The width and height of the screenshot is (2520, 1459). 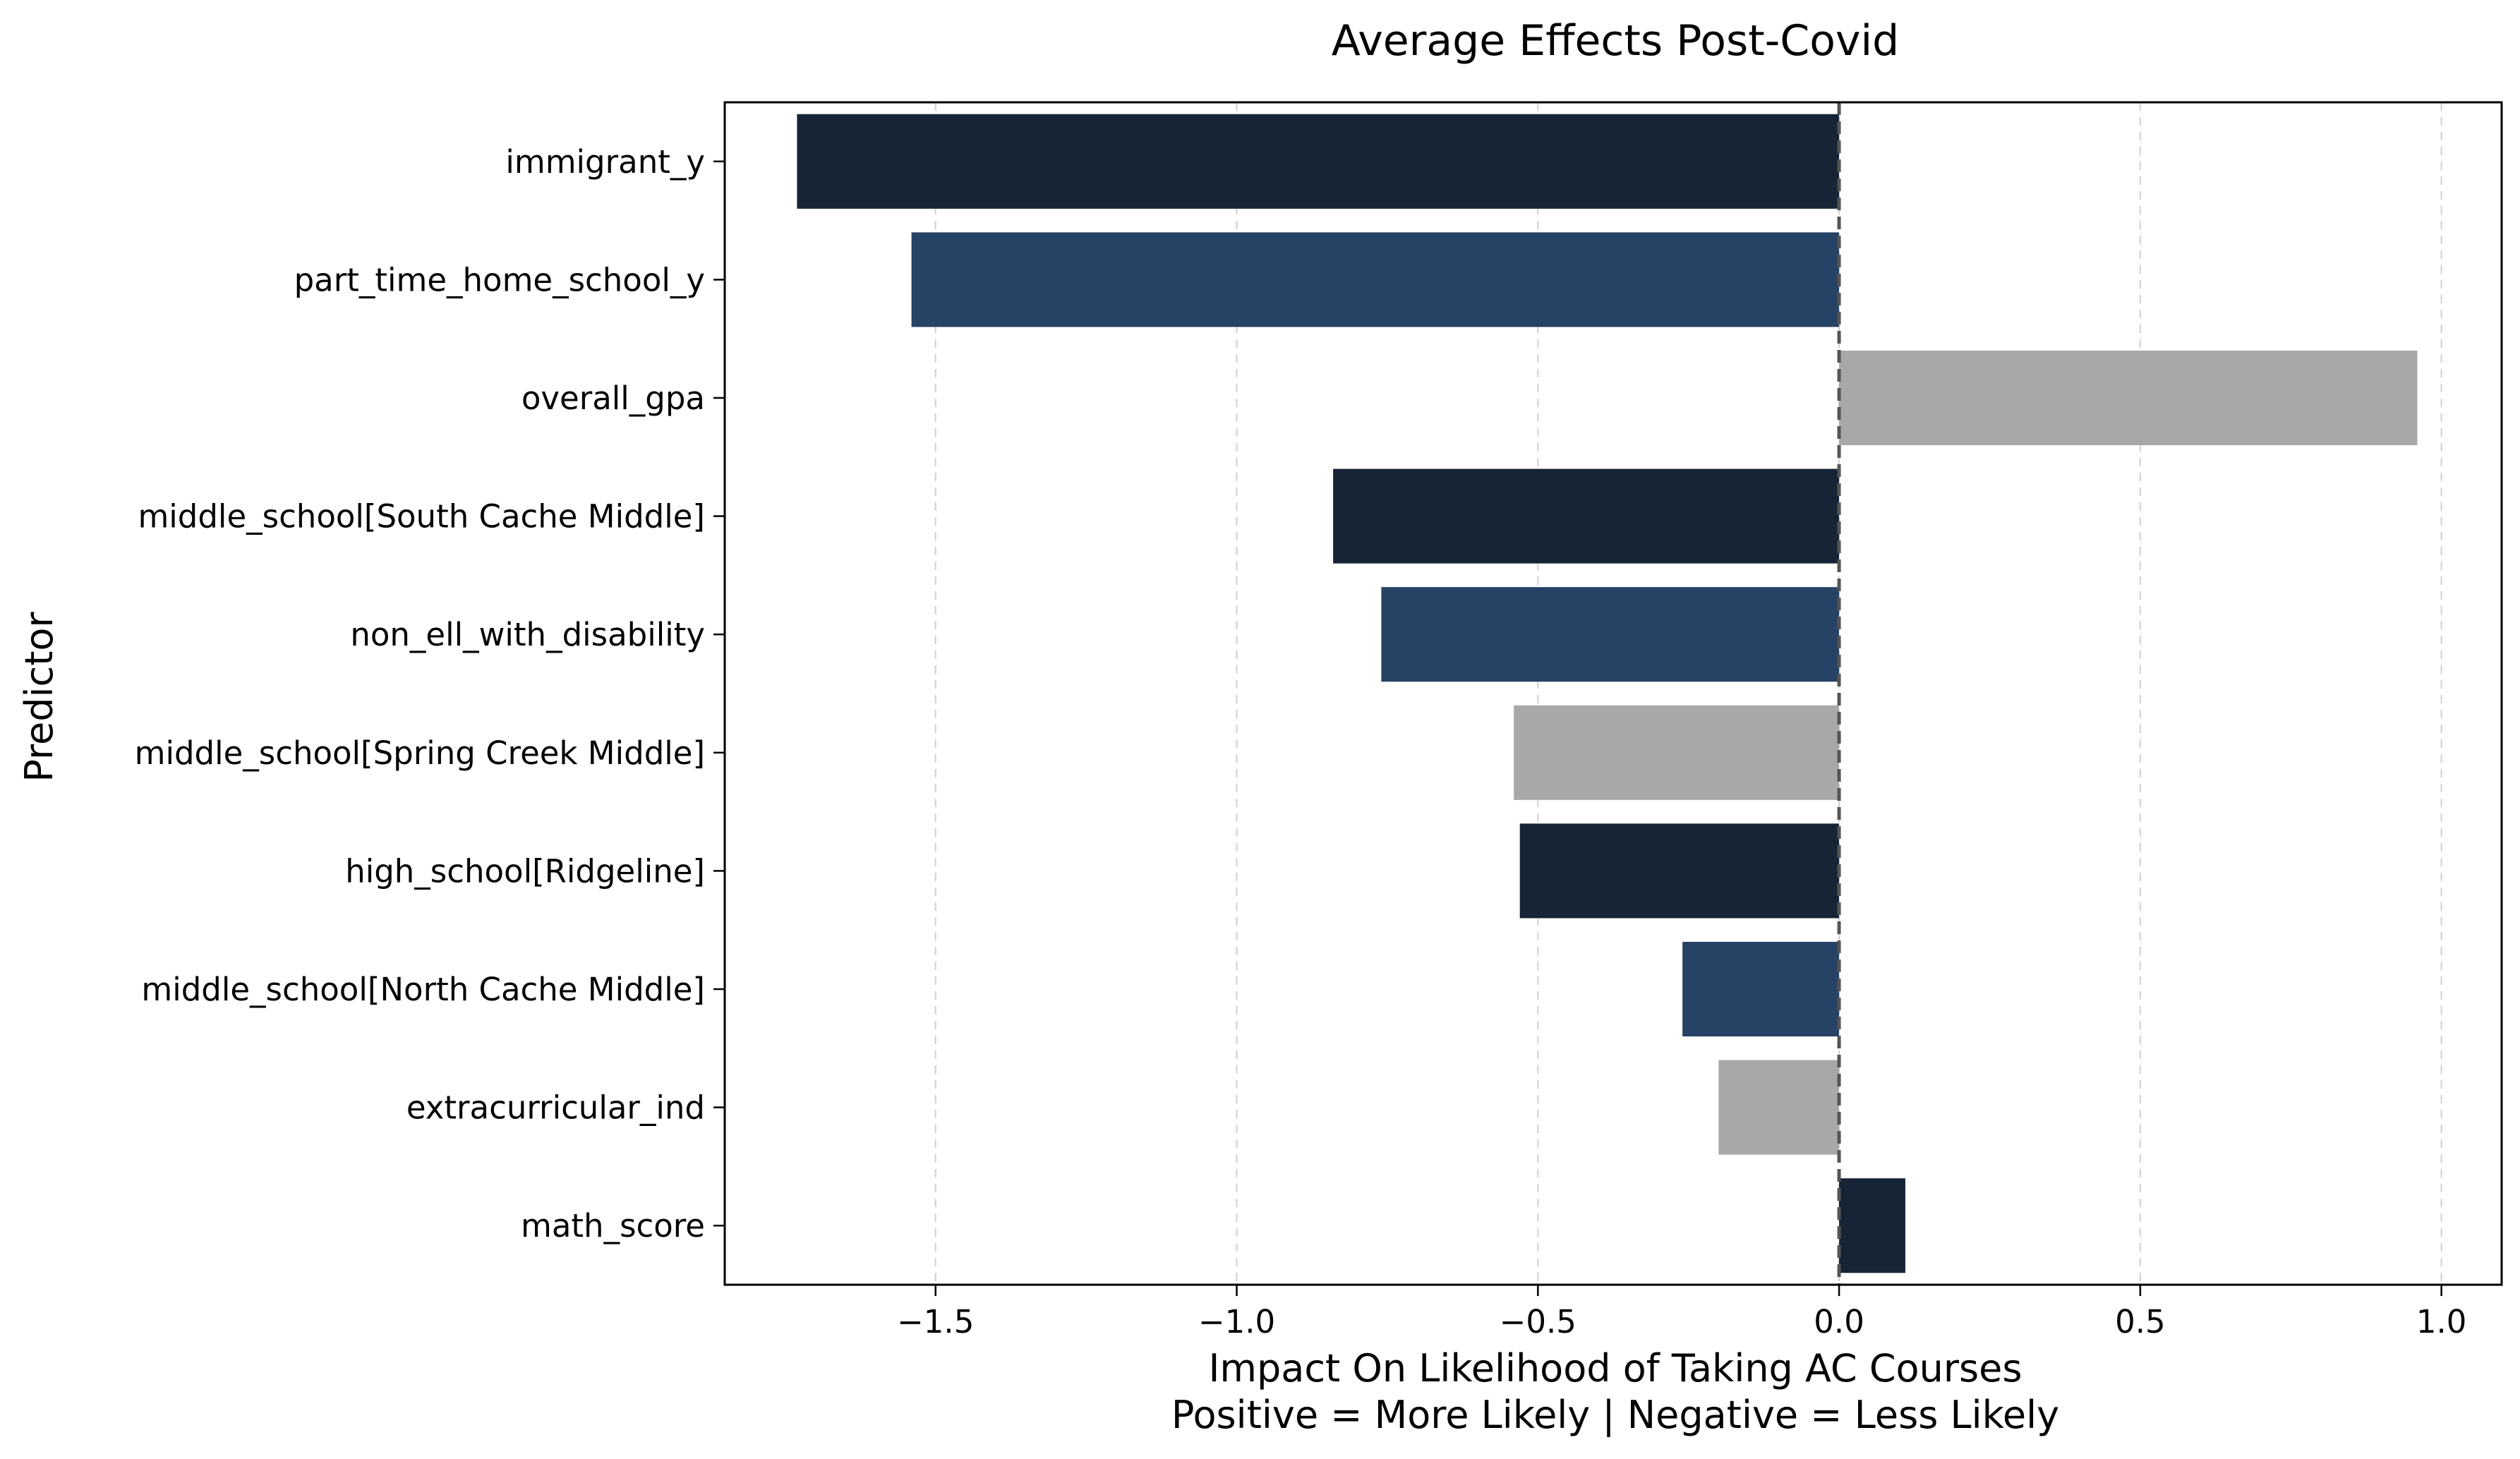 I want to click on category-label: middle_school[Spring Creek Middle], so click(x=420, y=753).